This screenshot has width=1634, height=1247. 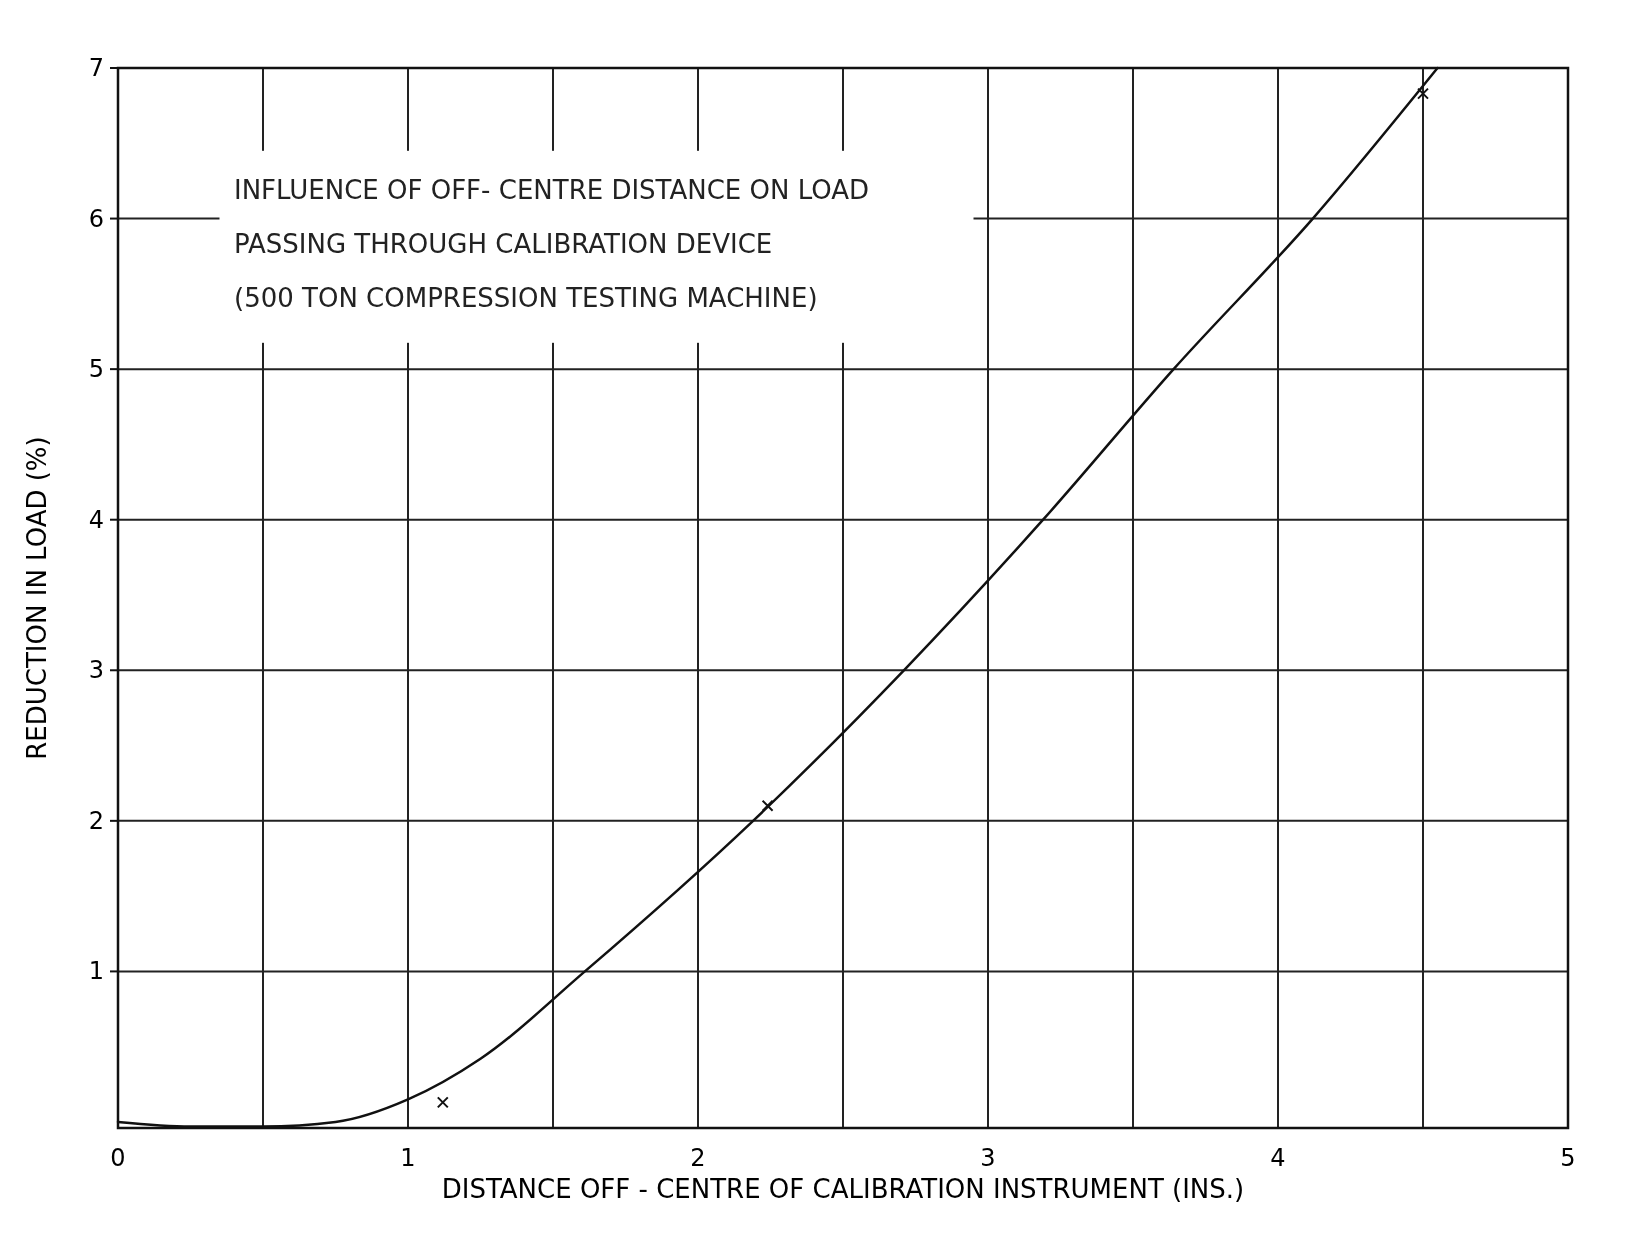 What do you see at coordinates (988, 1158) in the screenshot?
I see `x-tick-label: 3` at bounding box center [988, 1158].